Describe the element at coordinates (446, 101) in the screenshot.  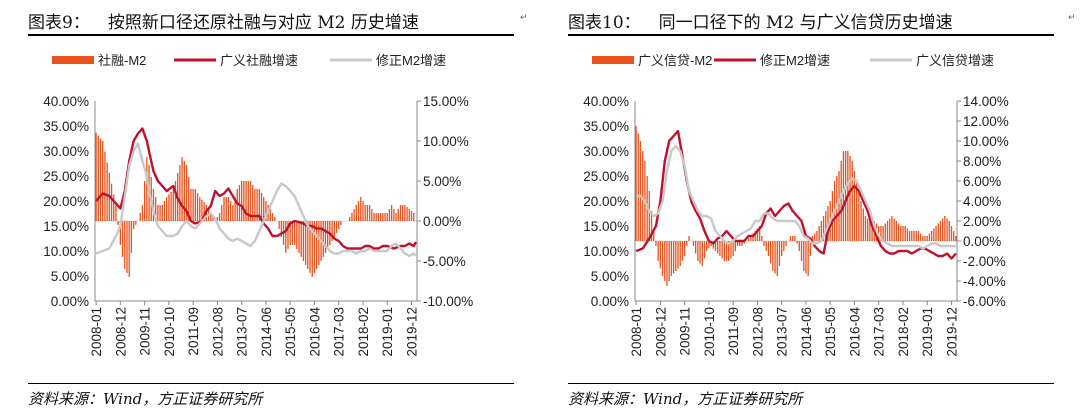
I see `y-right-tick-label: 15.00%` at that location.